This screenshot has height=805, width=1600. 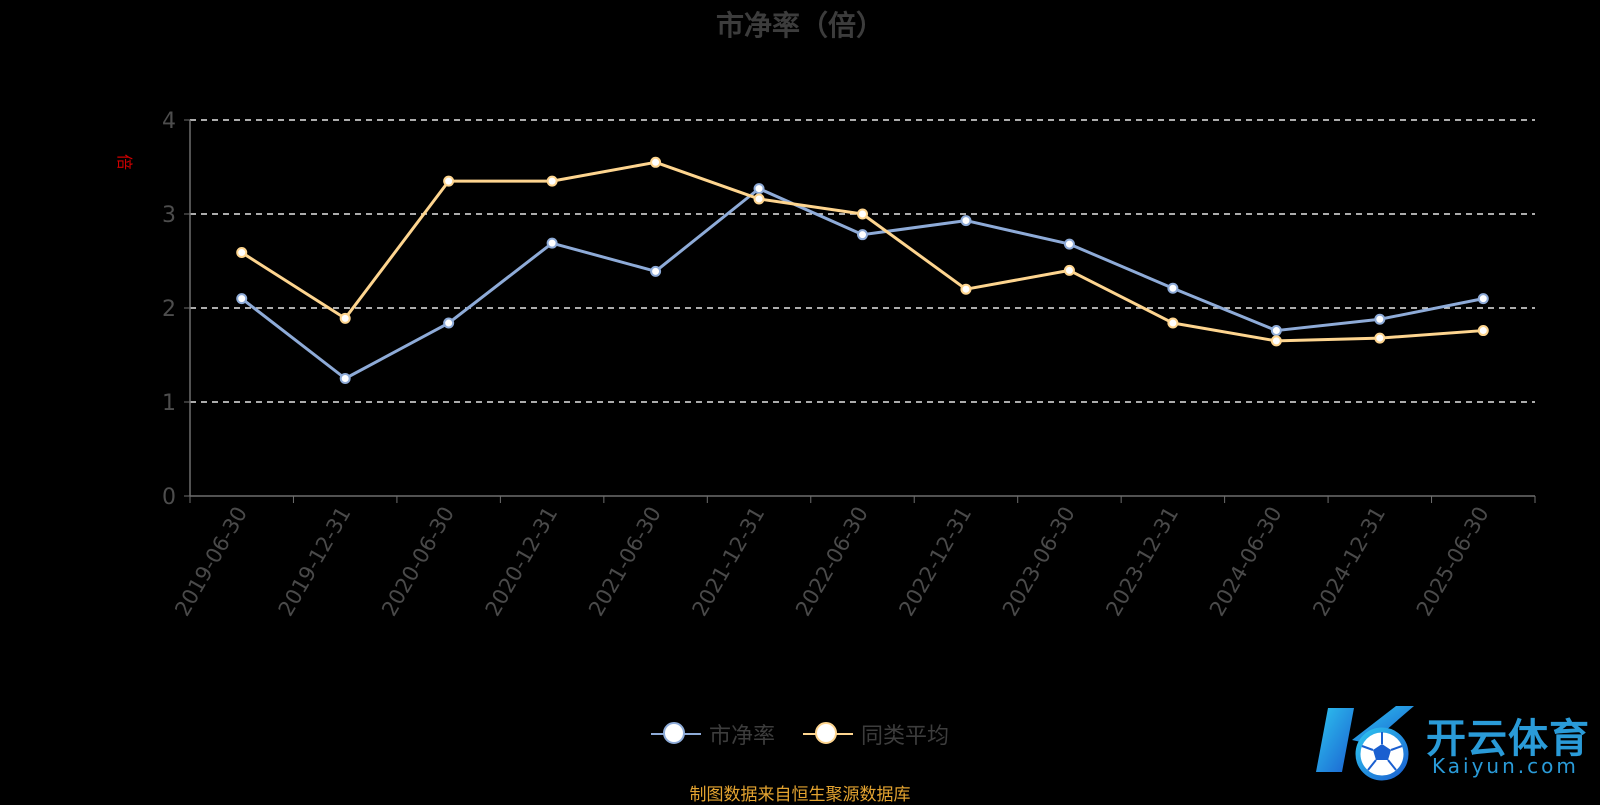 I want to click on legend-label-series-1: 市净率, so click(x=741, y=736).